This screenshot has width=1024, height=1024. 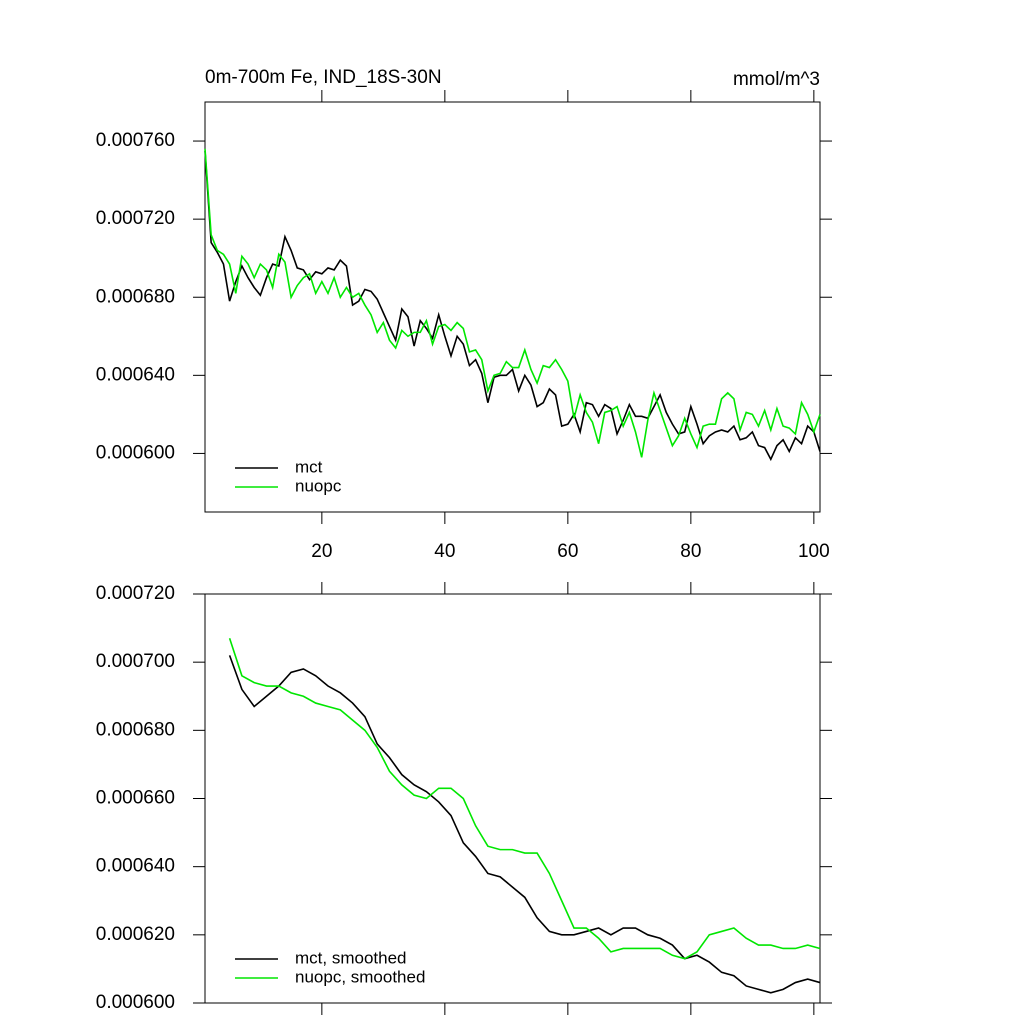 I want to click on y-tick-label: 0.000620, so click(x=135, y=934).